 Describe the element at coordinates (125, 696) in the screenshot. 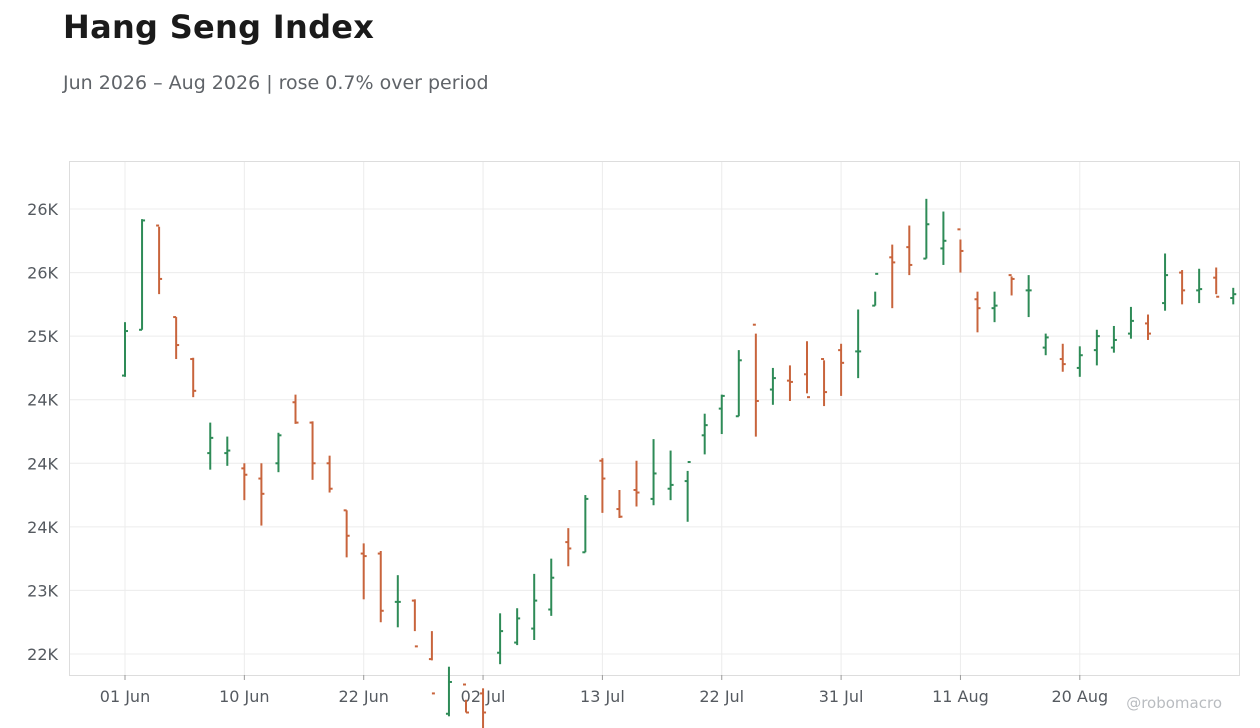

I see `x-tick-label: 01 Jun` at that location.